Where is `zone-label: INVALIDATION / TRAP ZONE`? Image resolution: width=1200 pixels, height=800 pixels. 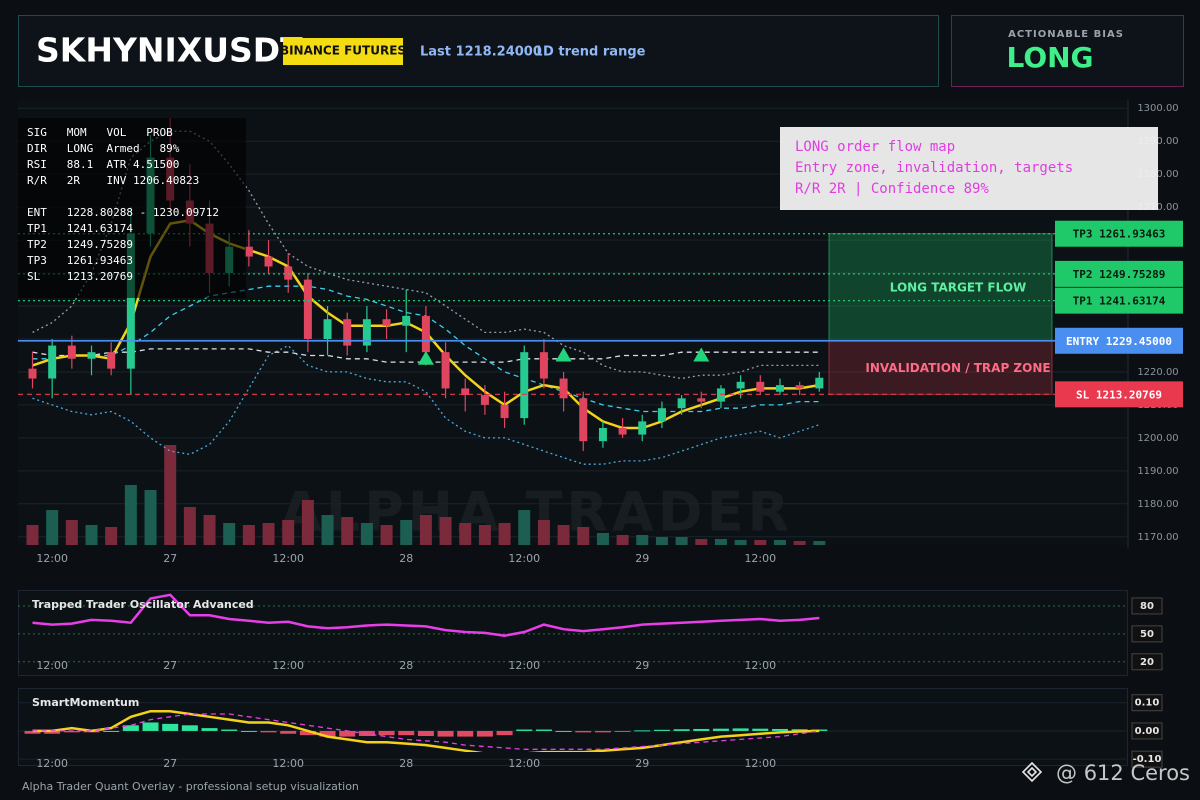 zone-label: INVALIDATION / TRAP ZONE is located at coordinates (957, 368).